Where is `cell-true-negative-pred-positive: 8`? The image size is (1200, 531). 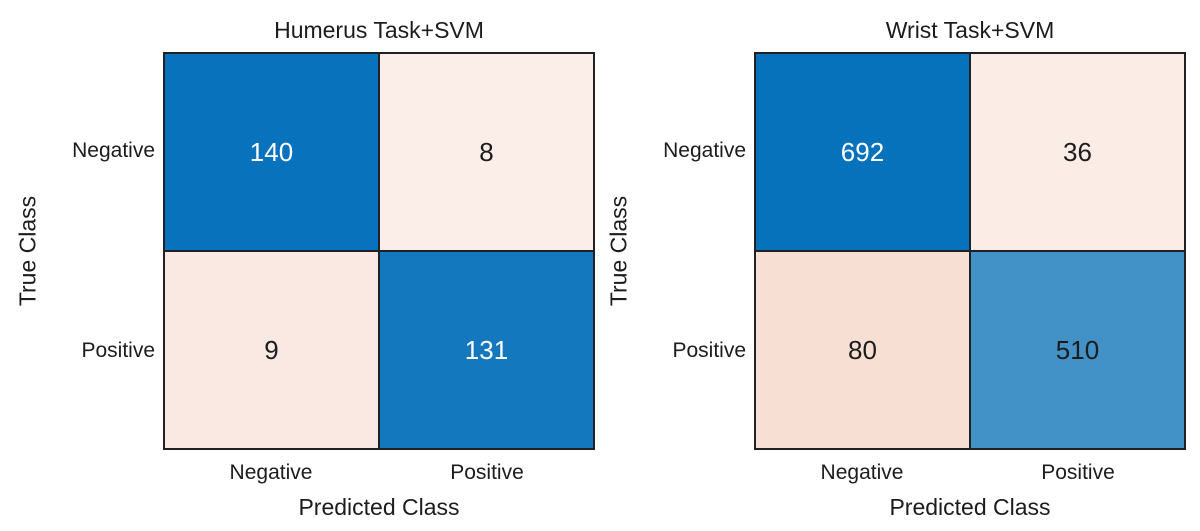 cell-true-negative-pred-positive: 8 is located at coordinates (486, 152).